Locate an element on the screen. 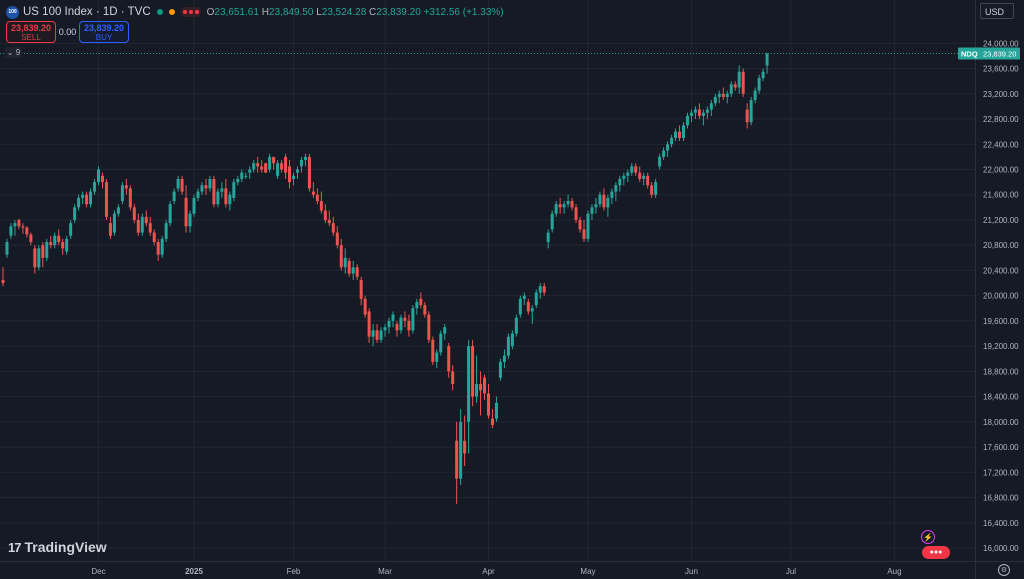 This screenshot has height=579, width=1024. buy-button: 23,839.20 BUY is located at coordinates (104, 32).